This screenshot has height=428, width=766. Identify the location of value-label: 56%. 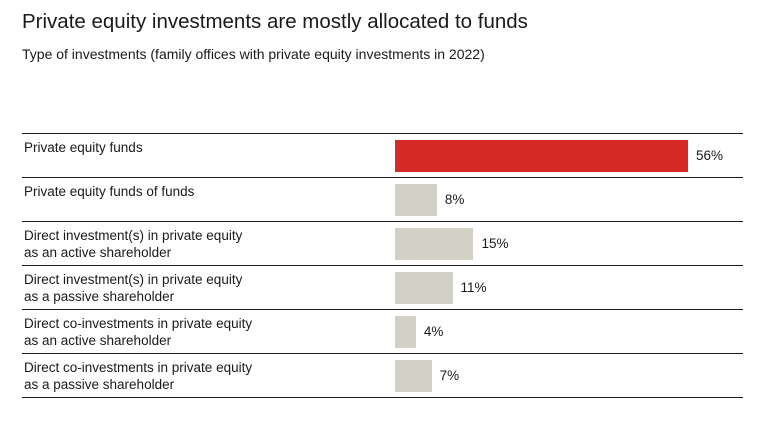
(710, 155).